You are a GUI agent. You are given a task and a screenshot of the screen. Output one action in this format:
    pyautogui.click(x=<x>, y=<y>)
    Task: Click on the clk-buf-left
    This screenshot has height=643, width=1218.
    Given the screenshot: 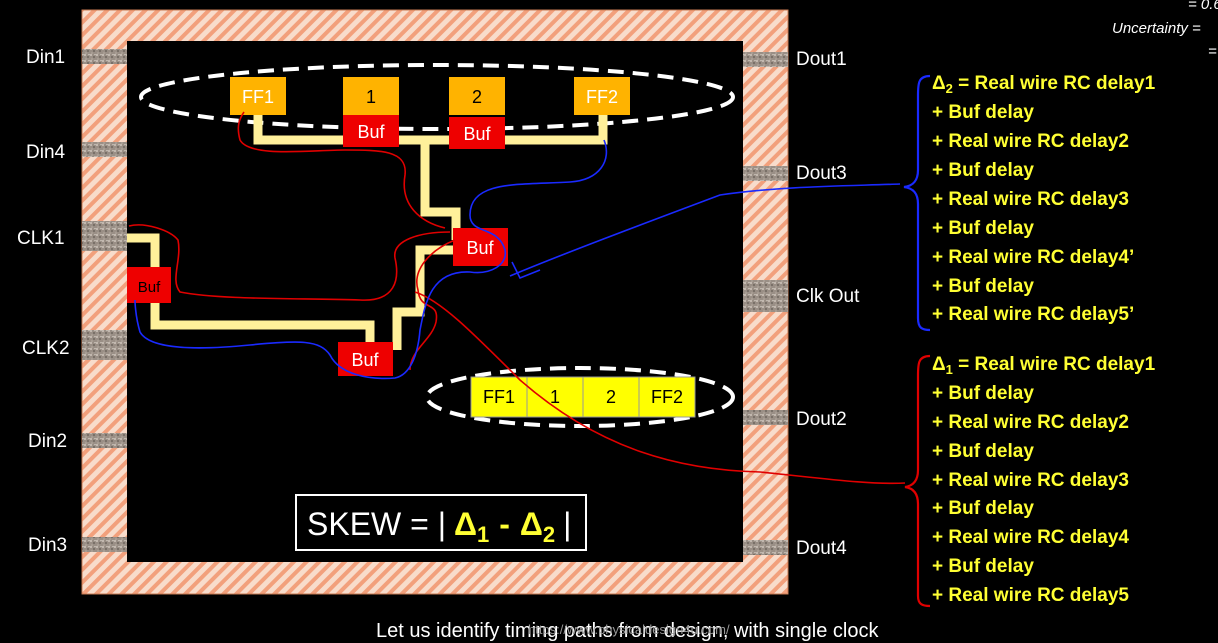 What is the action you would take?
    pyautogui.click(x=149, y=285)
    